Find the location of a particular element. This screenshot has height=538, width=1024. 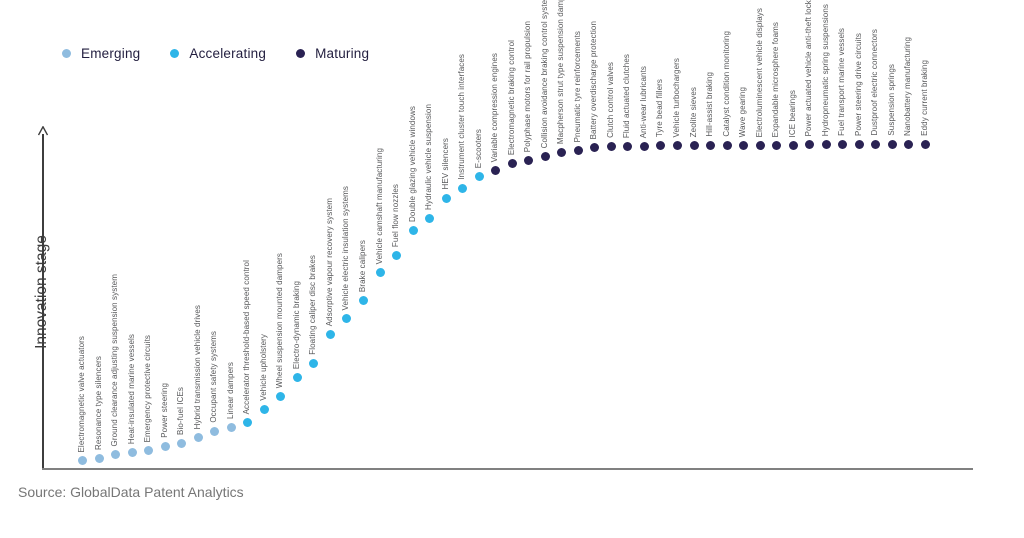

data-point-label: Fluid actuated clutches is located at coordinates (626, 95).